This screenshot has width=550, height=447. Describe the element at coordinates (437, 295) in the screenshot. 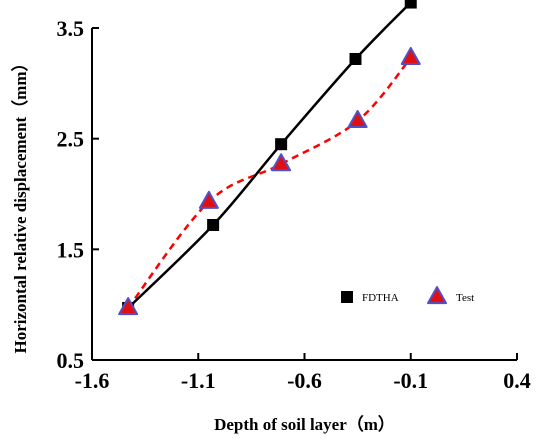

I see `legend-test-triangle-marker` at that location.